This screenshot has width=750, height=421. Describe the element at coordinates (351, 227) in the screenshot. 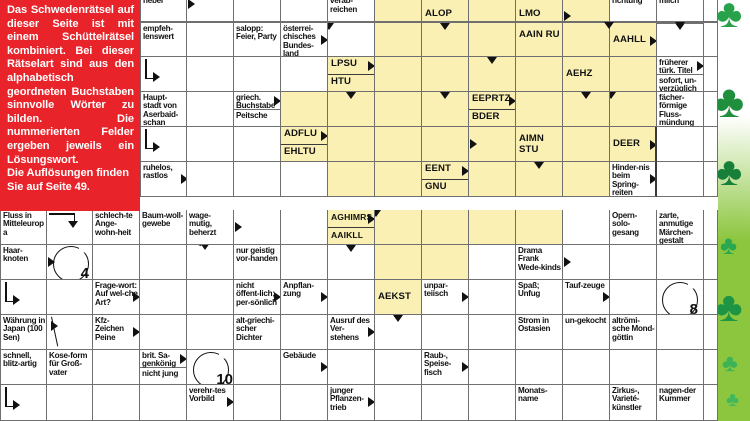

I see `grid-cell-shuffle: AGHIMRS AAIKLL` at that location.